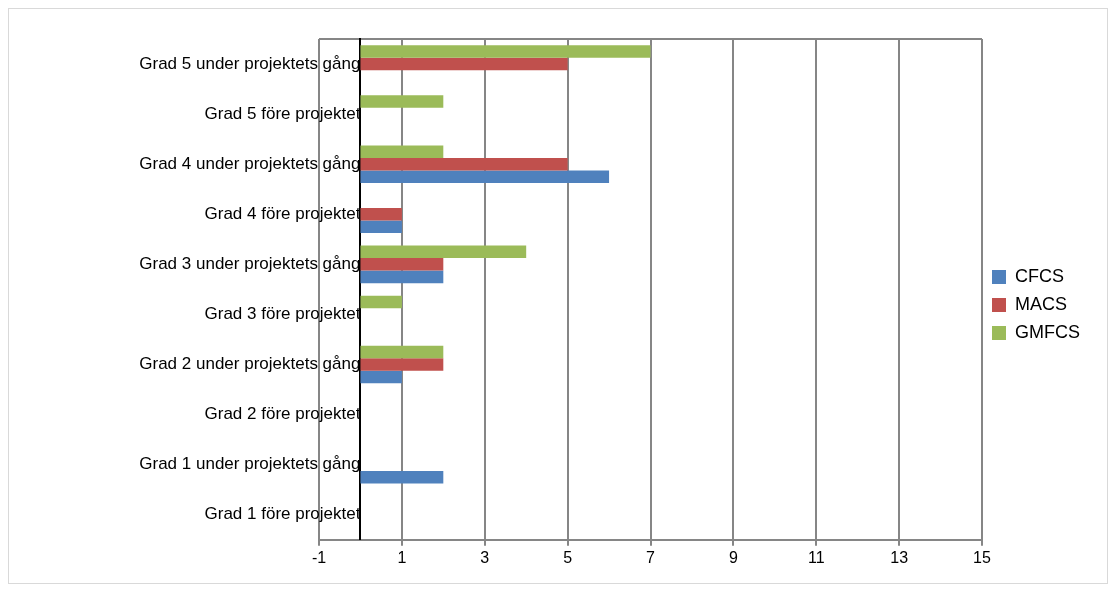 The width and height of the screenshot is (1114, 592). What do you see at coordinates (282, 414) in the screenshot?
I see `y-tick-label: Grad 2 före projektet` at bounding box center [282, 414].